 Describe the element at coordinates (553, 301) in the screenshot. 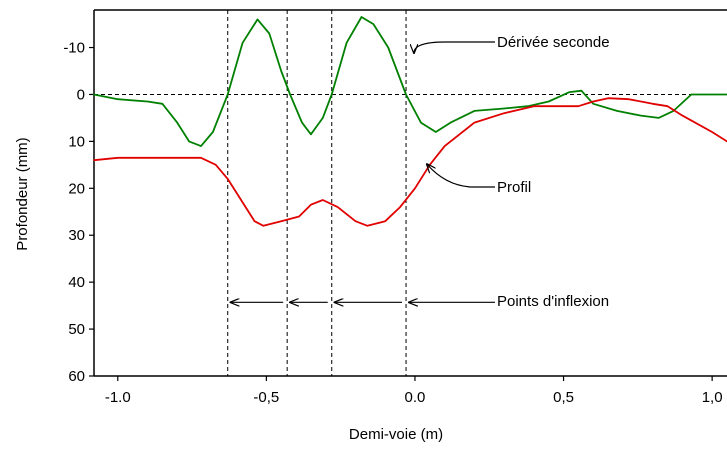

I see `annotation-points-inflexion: Points d'inflexion` at that location.